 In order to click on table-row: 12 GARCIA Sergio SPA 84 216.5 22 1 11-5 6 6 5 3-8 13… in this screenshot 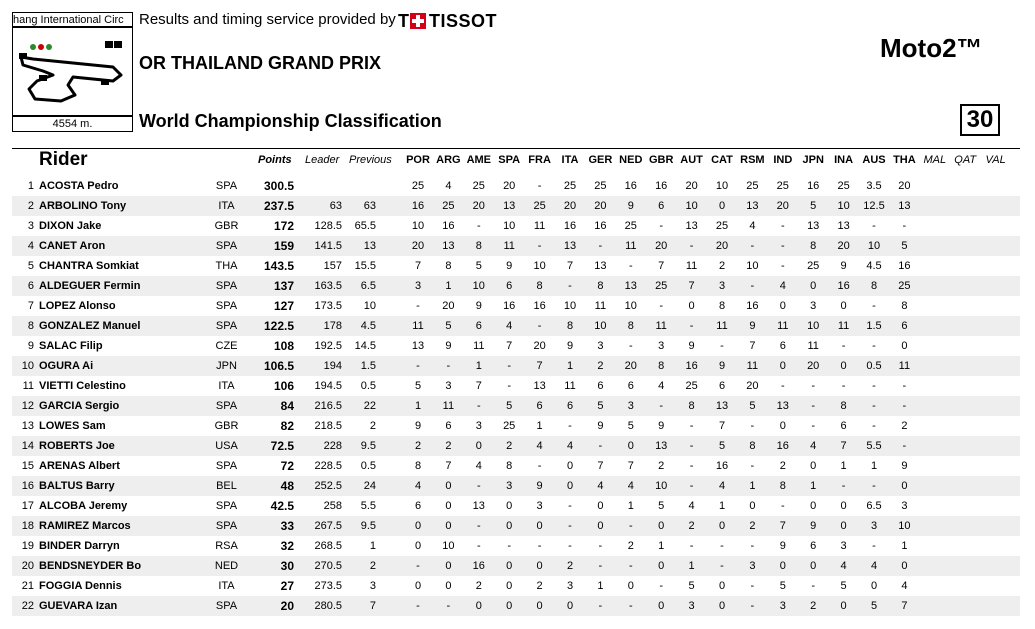, I will do `click(516, 406)`.